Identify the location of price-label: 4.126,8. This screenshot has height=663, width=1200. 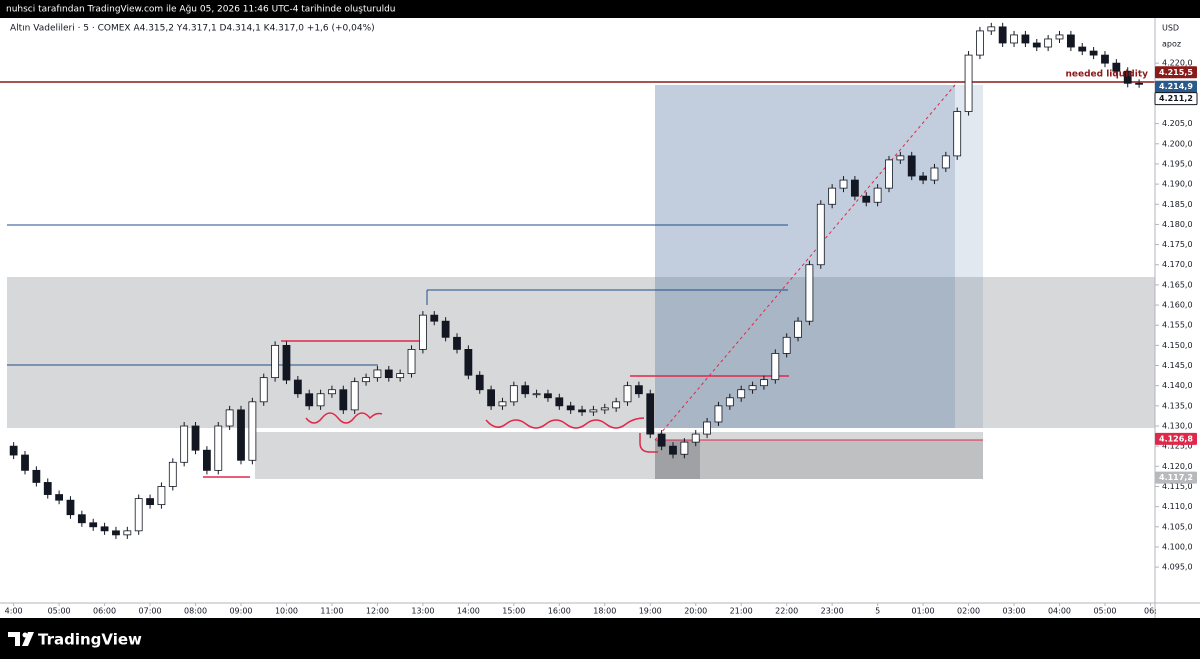
(1176, 438).